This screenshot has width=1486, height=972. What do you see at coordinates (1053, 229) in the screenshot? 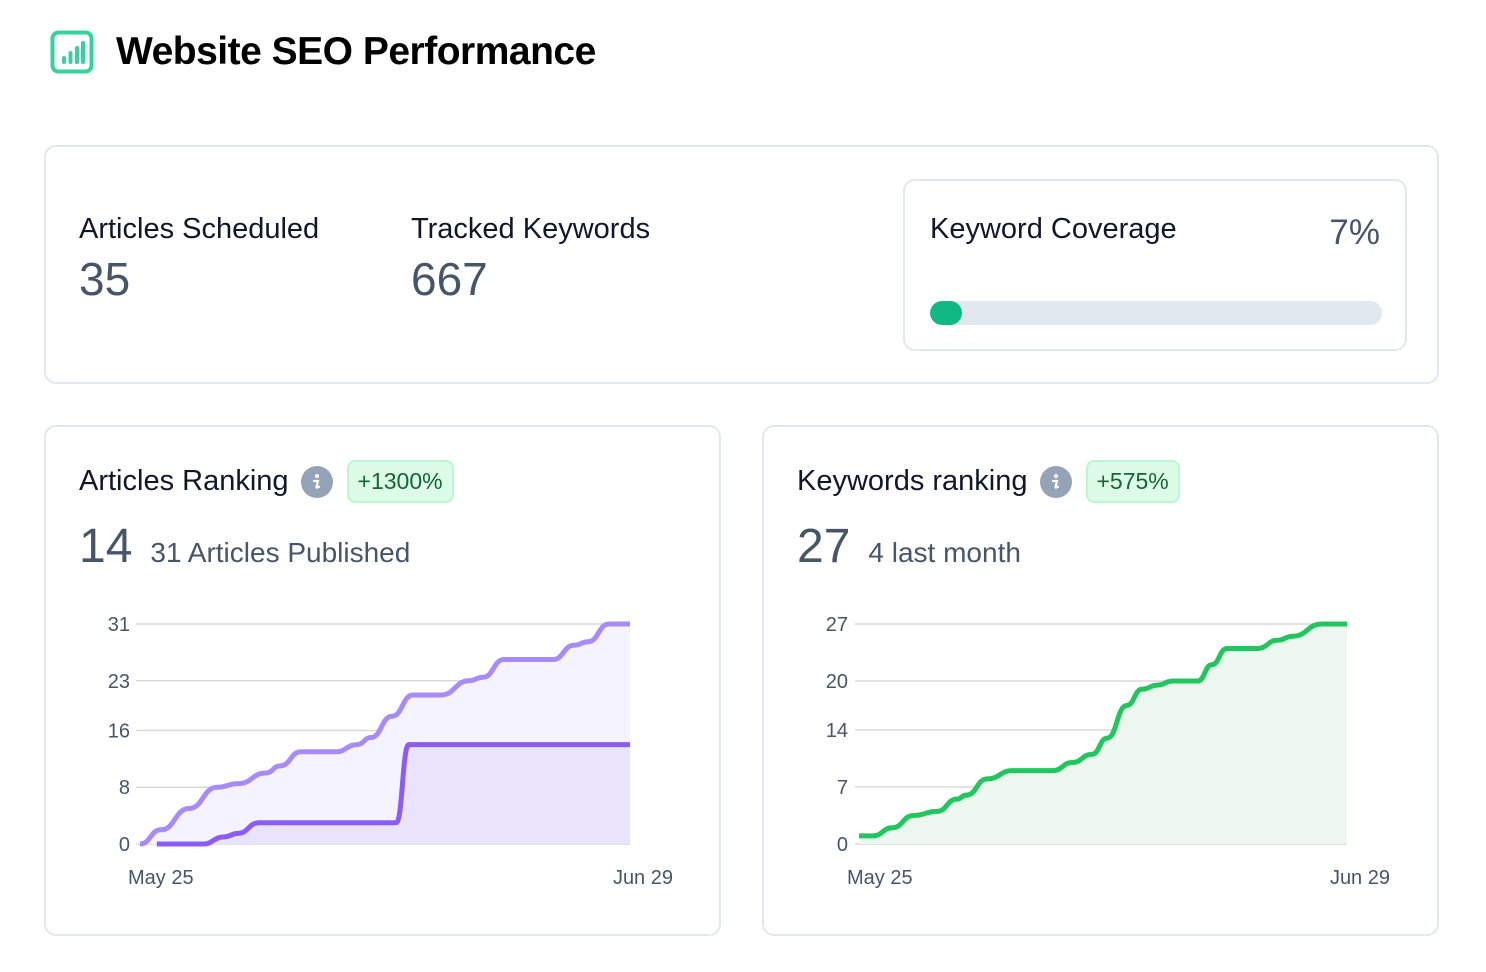
I see `coverage-label: Keyword Coverage` at bounding box center [1053, 229].